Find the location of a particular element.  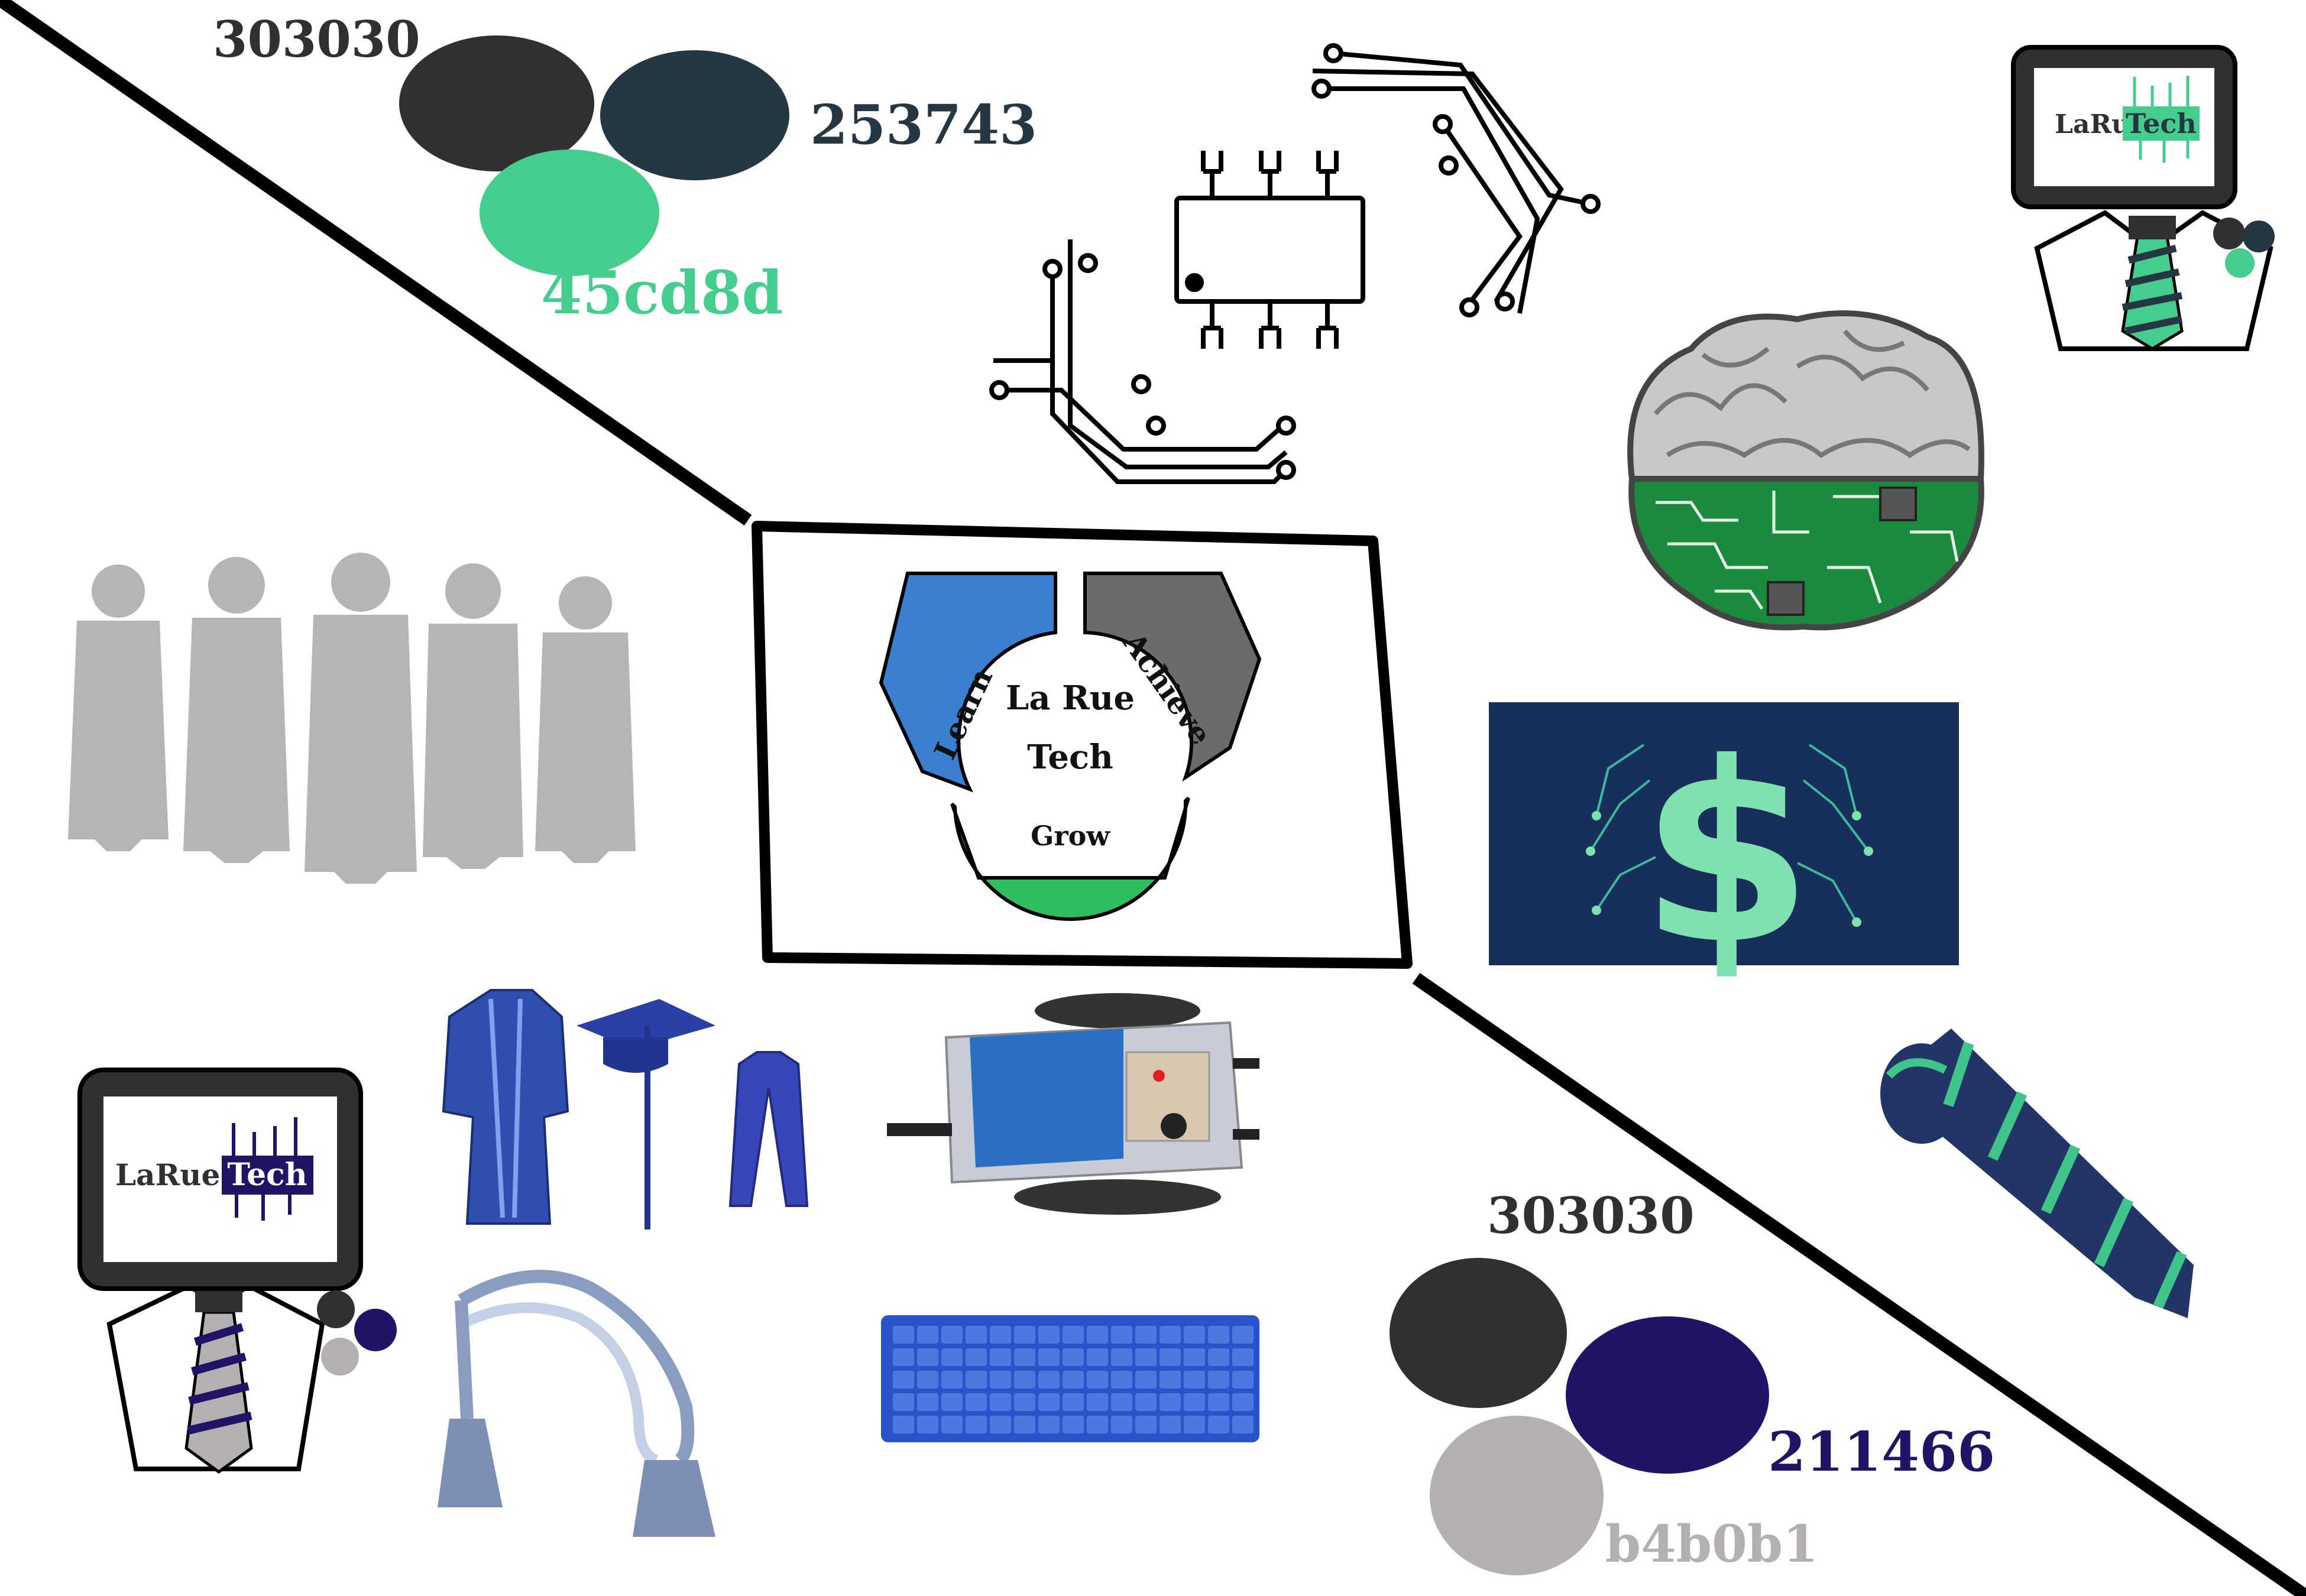

robot-board-icon is located at coordinates (1073, 1104).